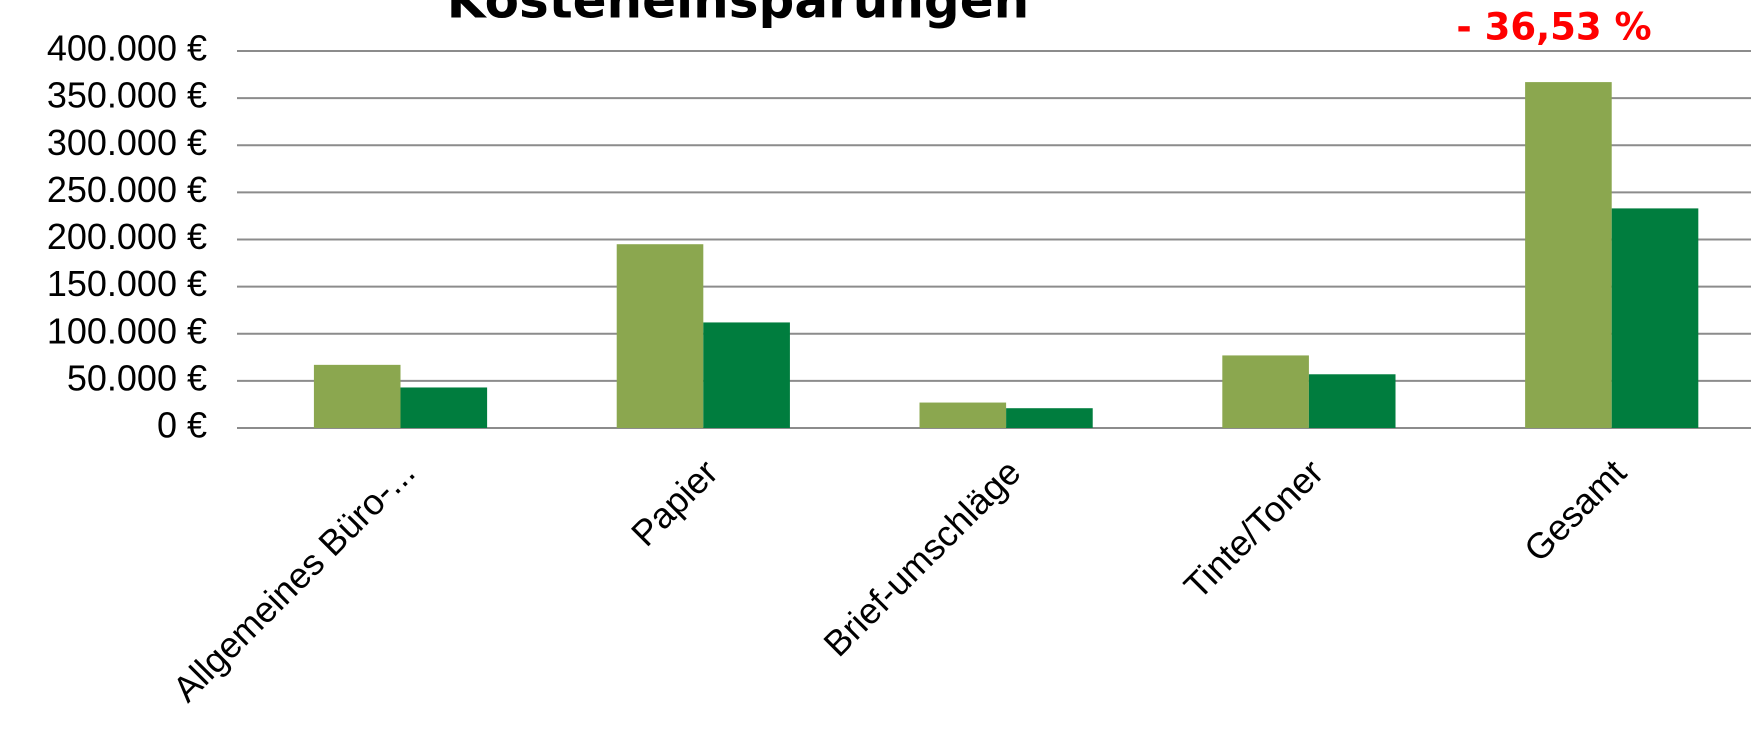 The height and width of the screenshot is (737, 1754). Describe the element at coordinates (127, 189) in the screenshot. I see `y-tick-label: 250.000 €` at that location.